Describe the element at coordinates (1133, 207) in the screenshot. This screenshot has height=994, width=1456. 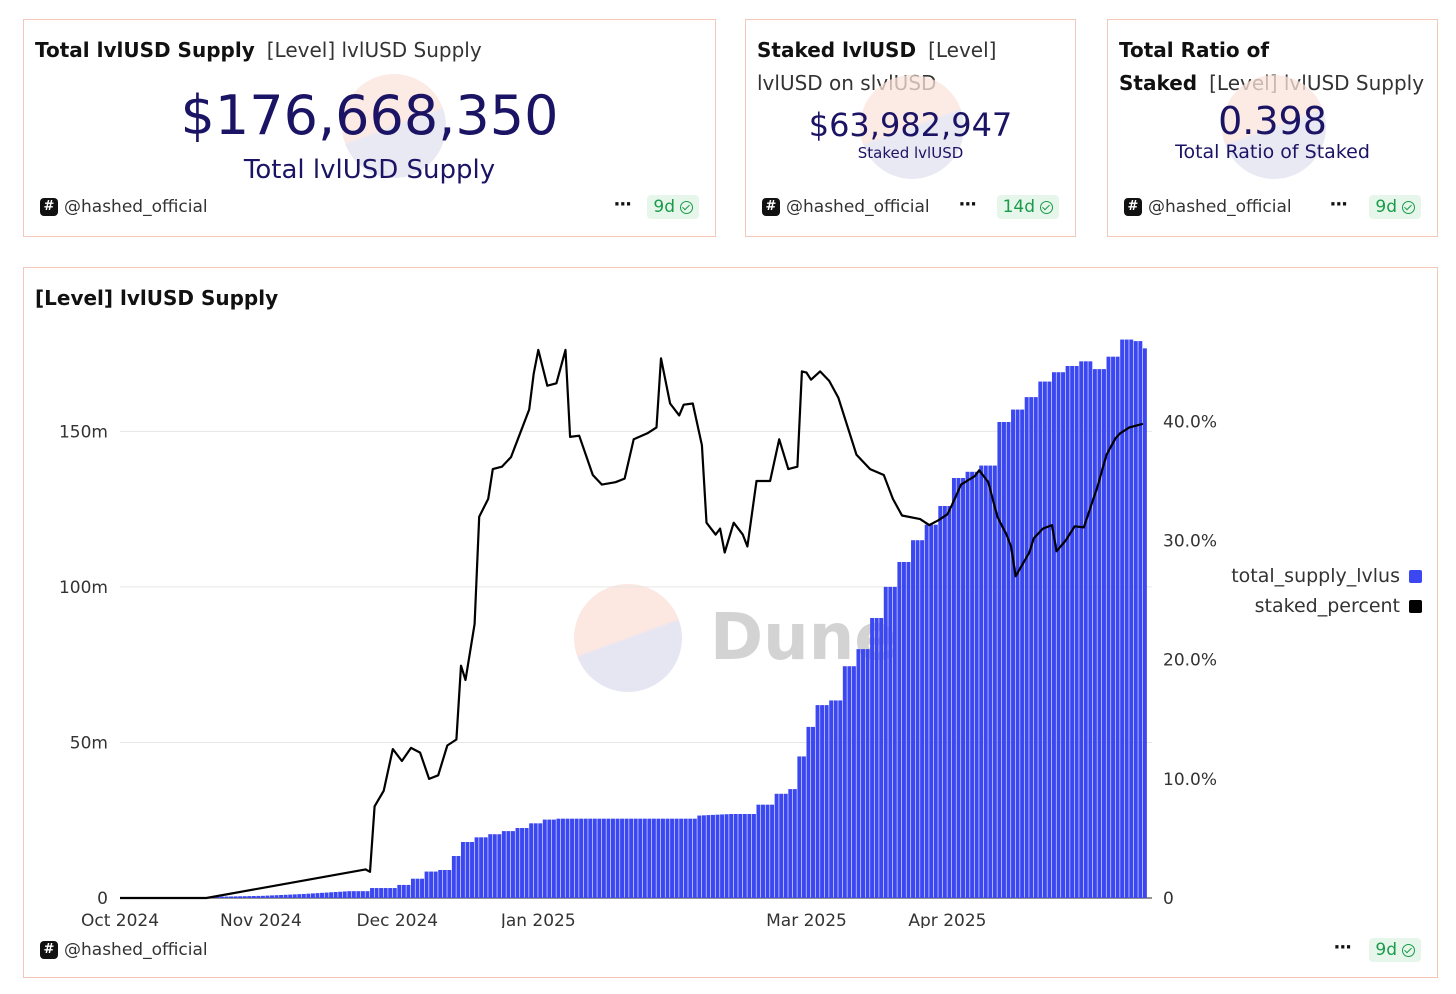
I see `hash-icon: #` at that location.